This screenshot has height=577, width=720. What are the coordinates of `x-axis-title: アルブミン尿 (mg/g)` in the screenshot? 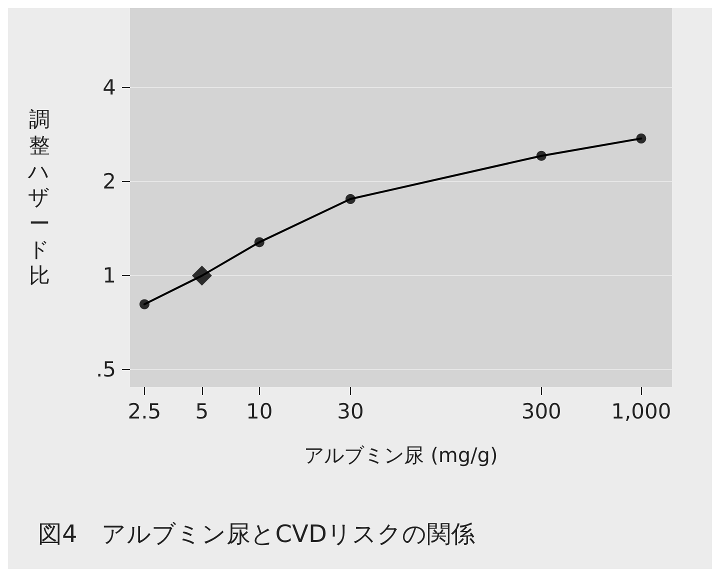 It's located at (401, 455).